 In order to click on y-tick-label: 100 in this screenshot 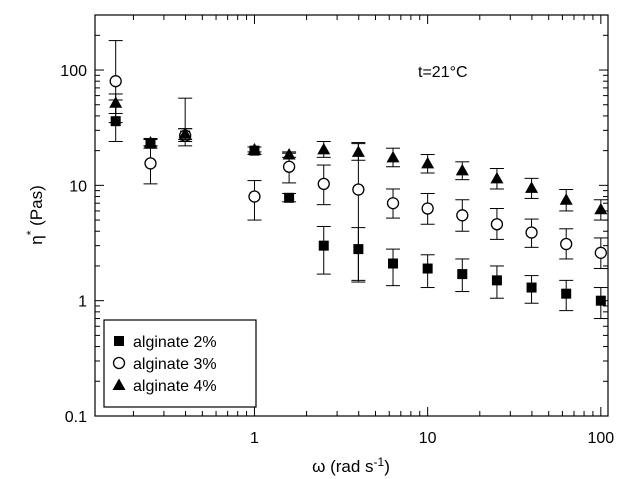, I will do `click(73, 71)`.